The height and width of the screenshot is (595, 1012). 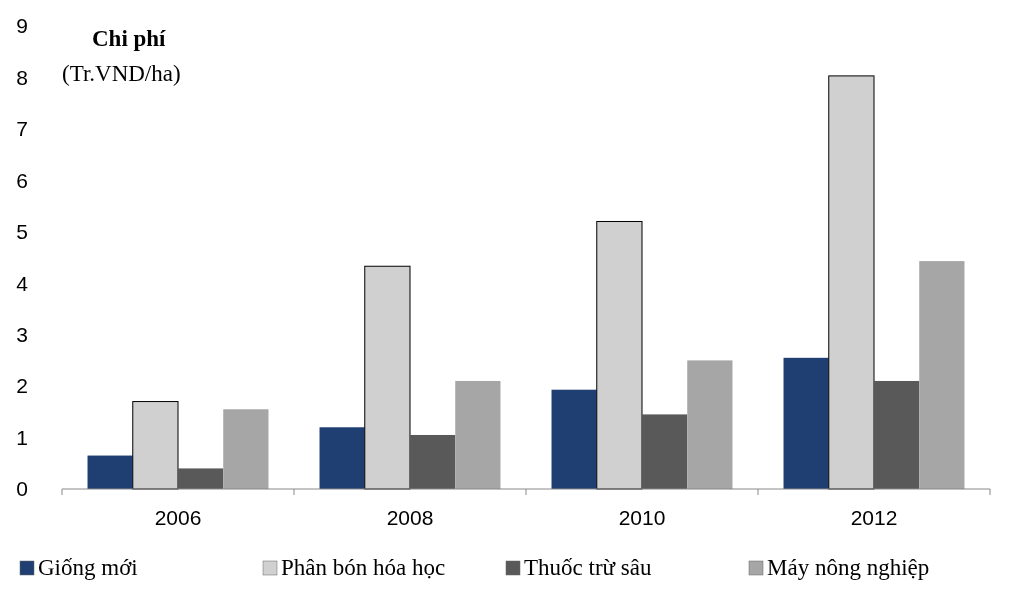 I want to click on y-tick-label: 7, so click(x=22, y=129).